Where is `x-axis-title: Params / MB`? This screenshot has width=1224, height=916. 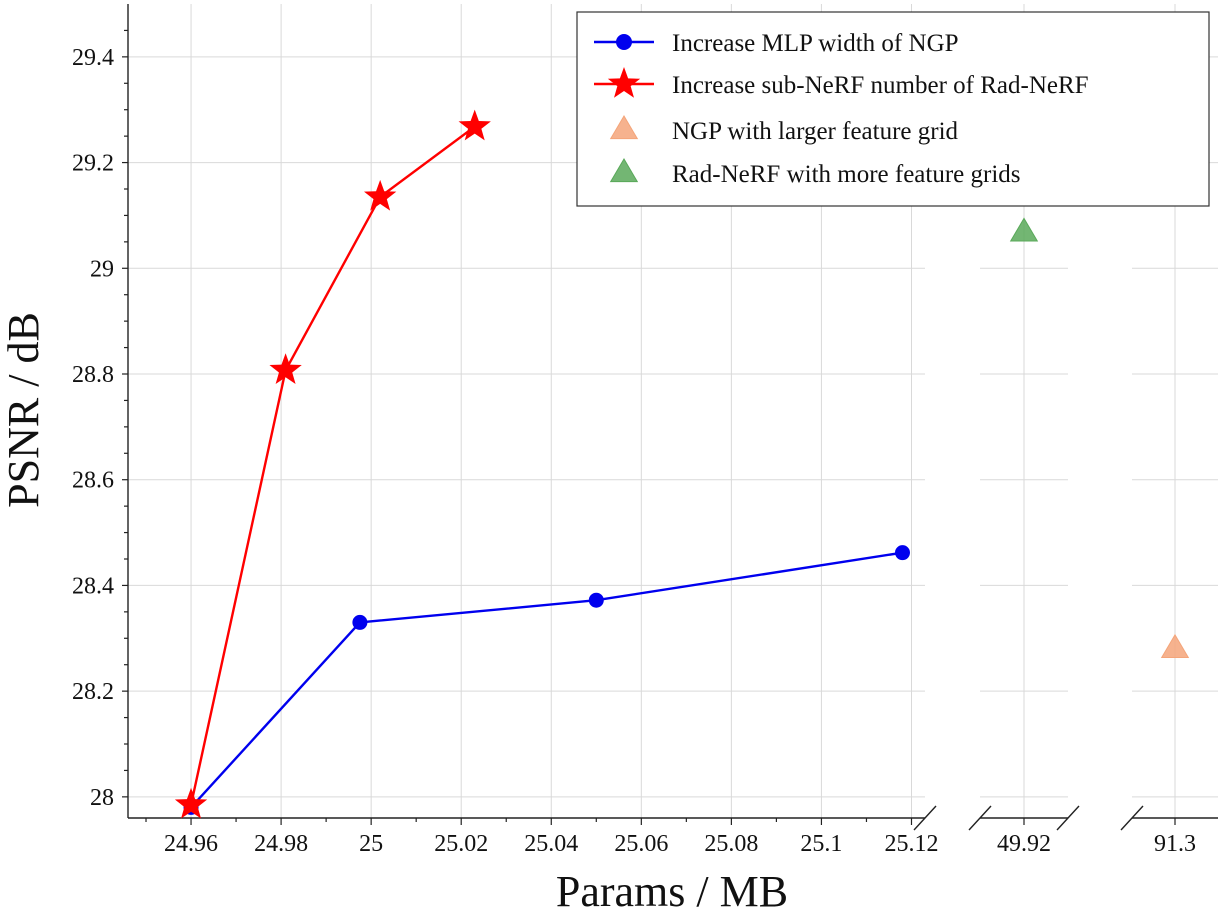 x-axis-title: Params / MB is located at coordinates (672, 891).